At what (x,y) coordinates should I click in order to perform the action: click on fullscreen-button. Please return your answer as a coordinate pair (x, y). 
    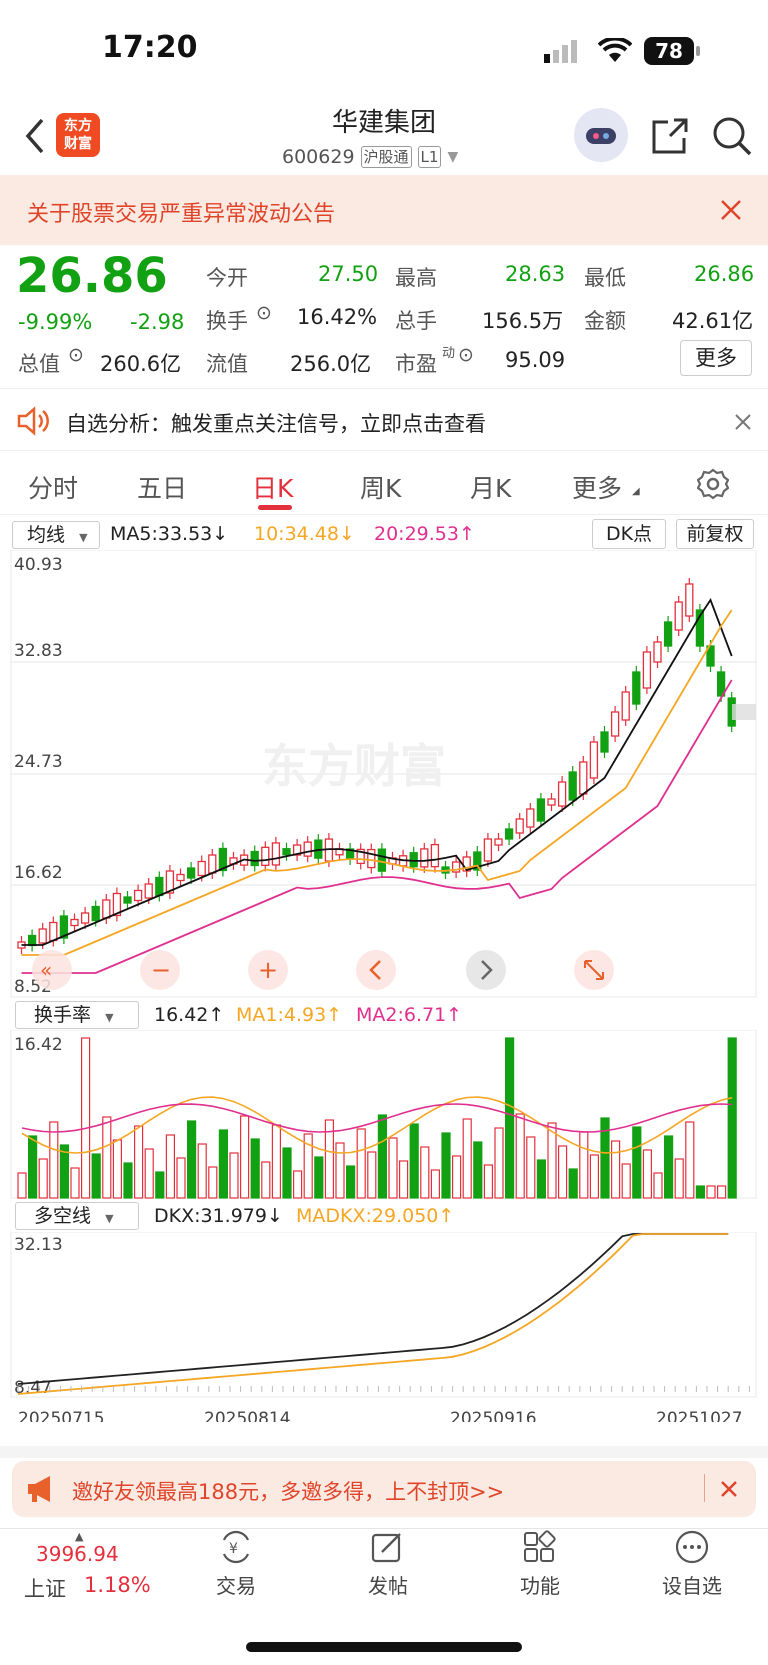
    Looking at the image, I should click on (594, 970).